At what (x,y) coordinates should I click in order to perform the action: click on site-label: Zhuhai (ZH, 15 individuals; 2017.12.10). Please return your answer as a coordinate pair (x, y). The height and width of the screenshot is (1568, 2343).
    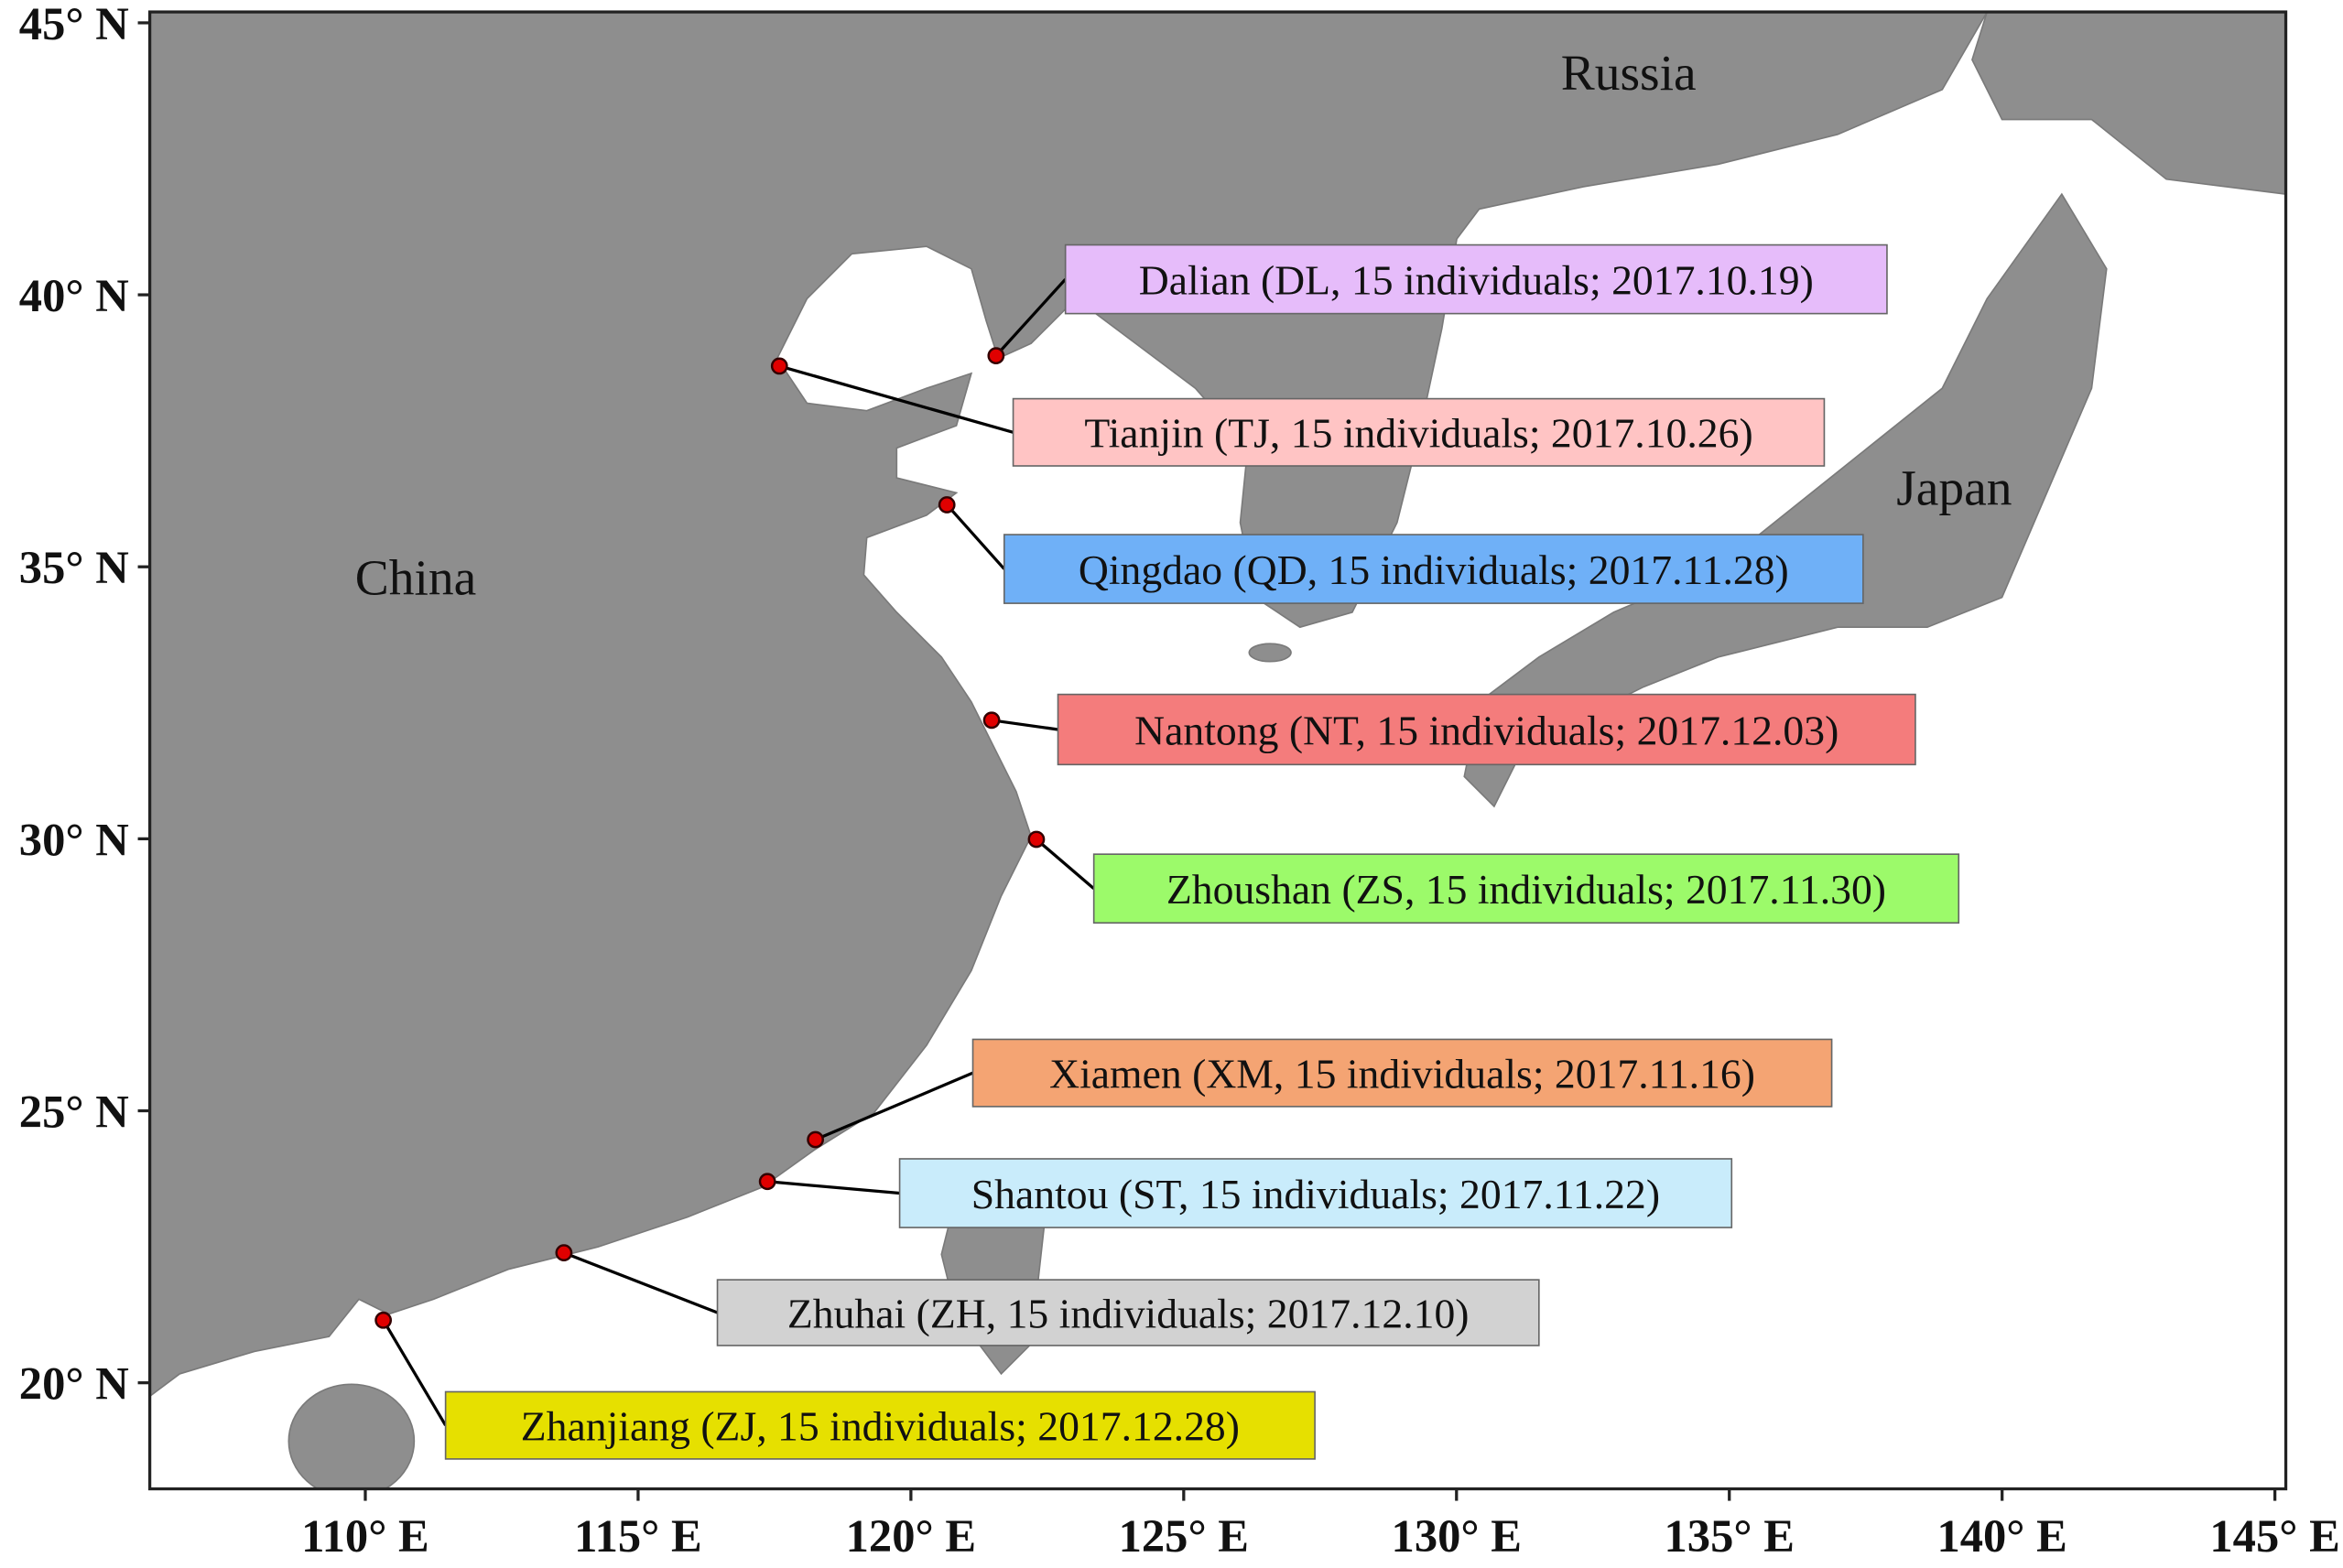
    Looking at the image, I should click on (1128, 1313).